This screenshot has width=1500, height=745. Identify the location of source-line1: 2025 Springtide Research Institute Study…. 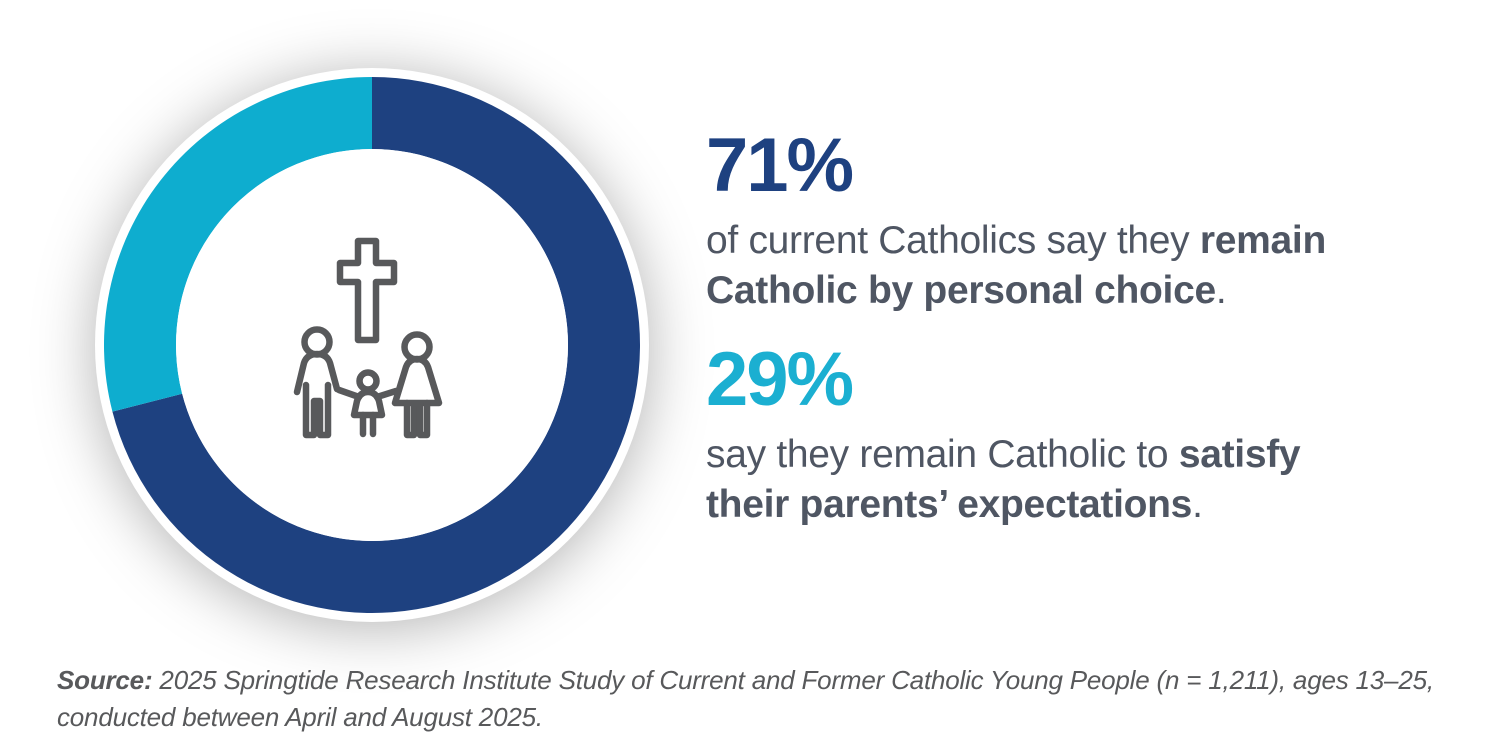
(793, 680).